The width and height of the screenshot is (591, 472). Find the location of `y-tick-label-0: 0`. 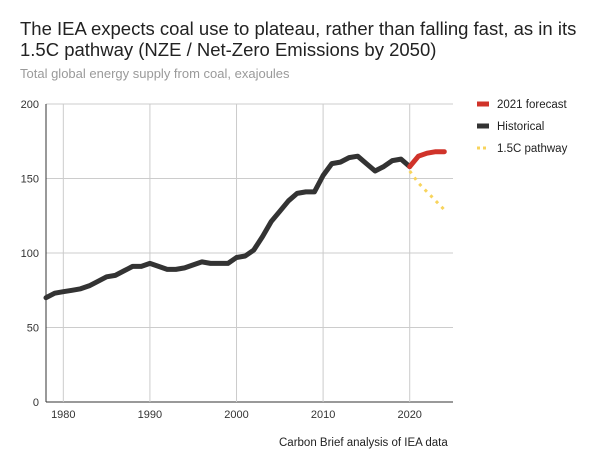

y-tick-label-0: 0 is located at coordinates (36, 403).